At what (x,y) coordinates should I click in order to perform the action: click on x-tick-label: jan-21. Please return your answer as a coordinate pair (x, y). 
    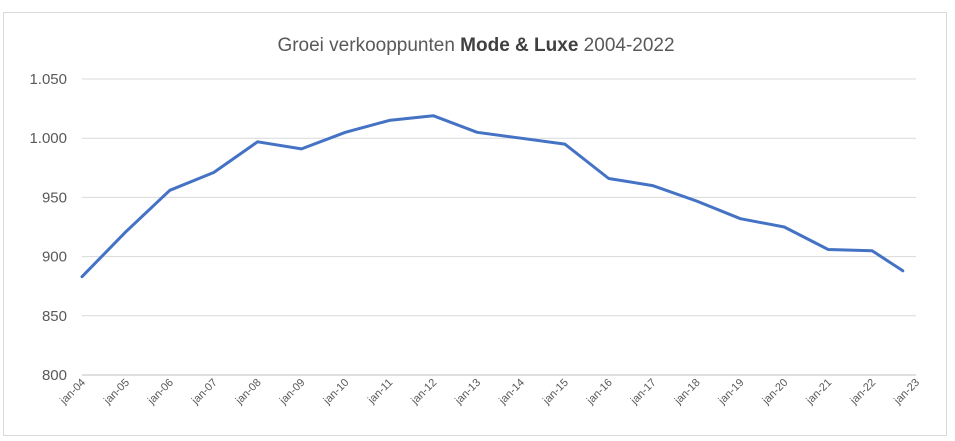
    Looking at the image, I should click on (819, 392).